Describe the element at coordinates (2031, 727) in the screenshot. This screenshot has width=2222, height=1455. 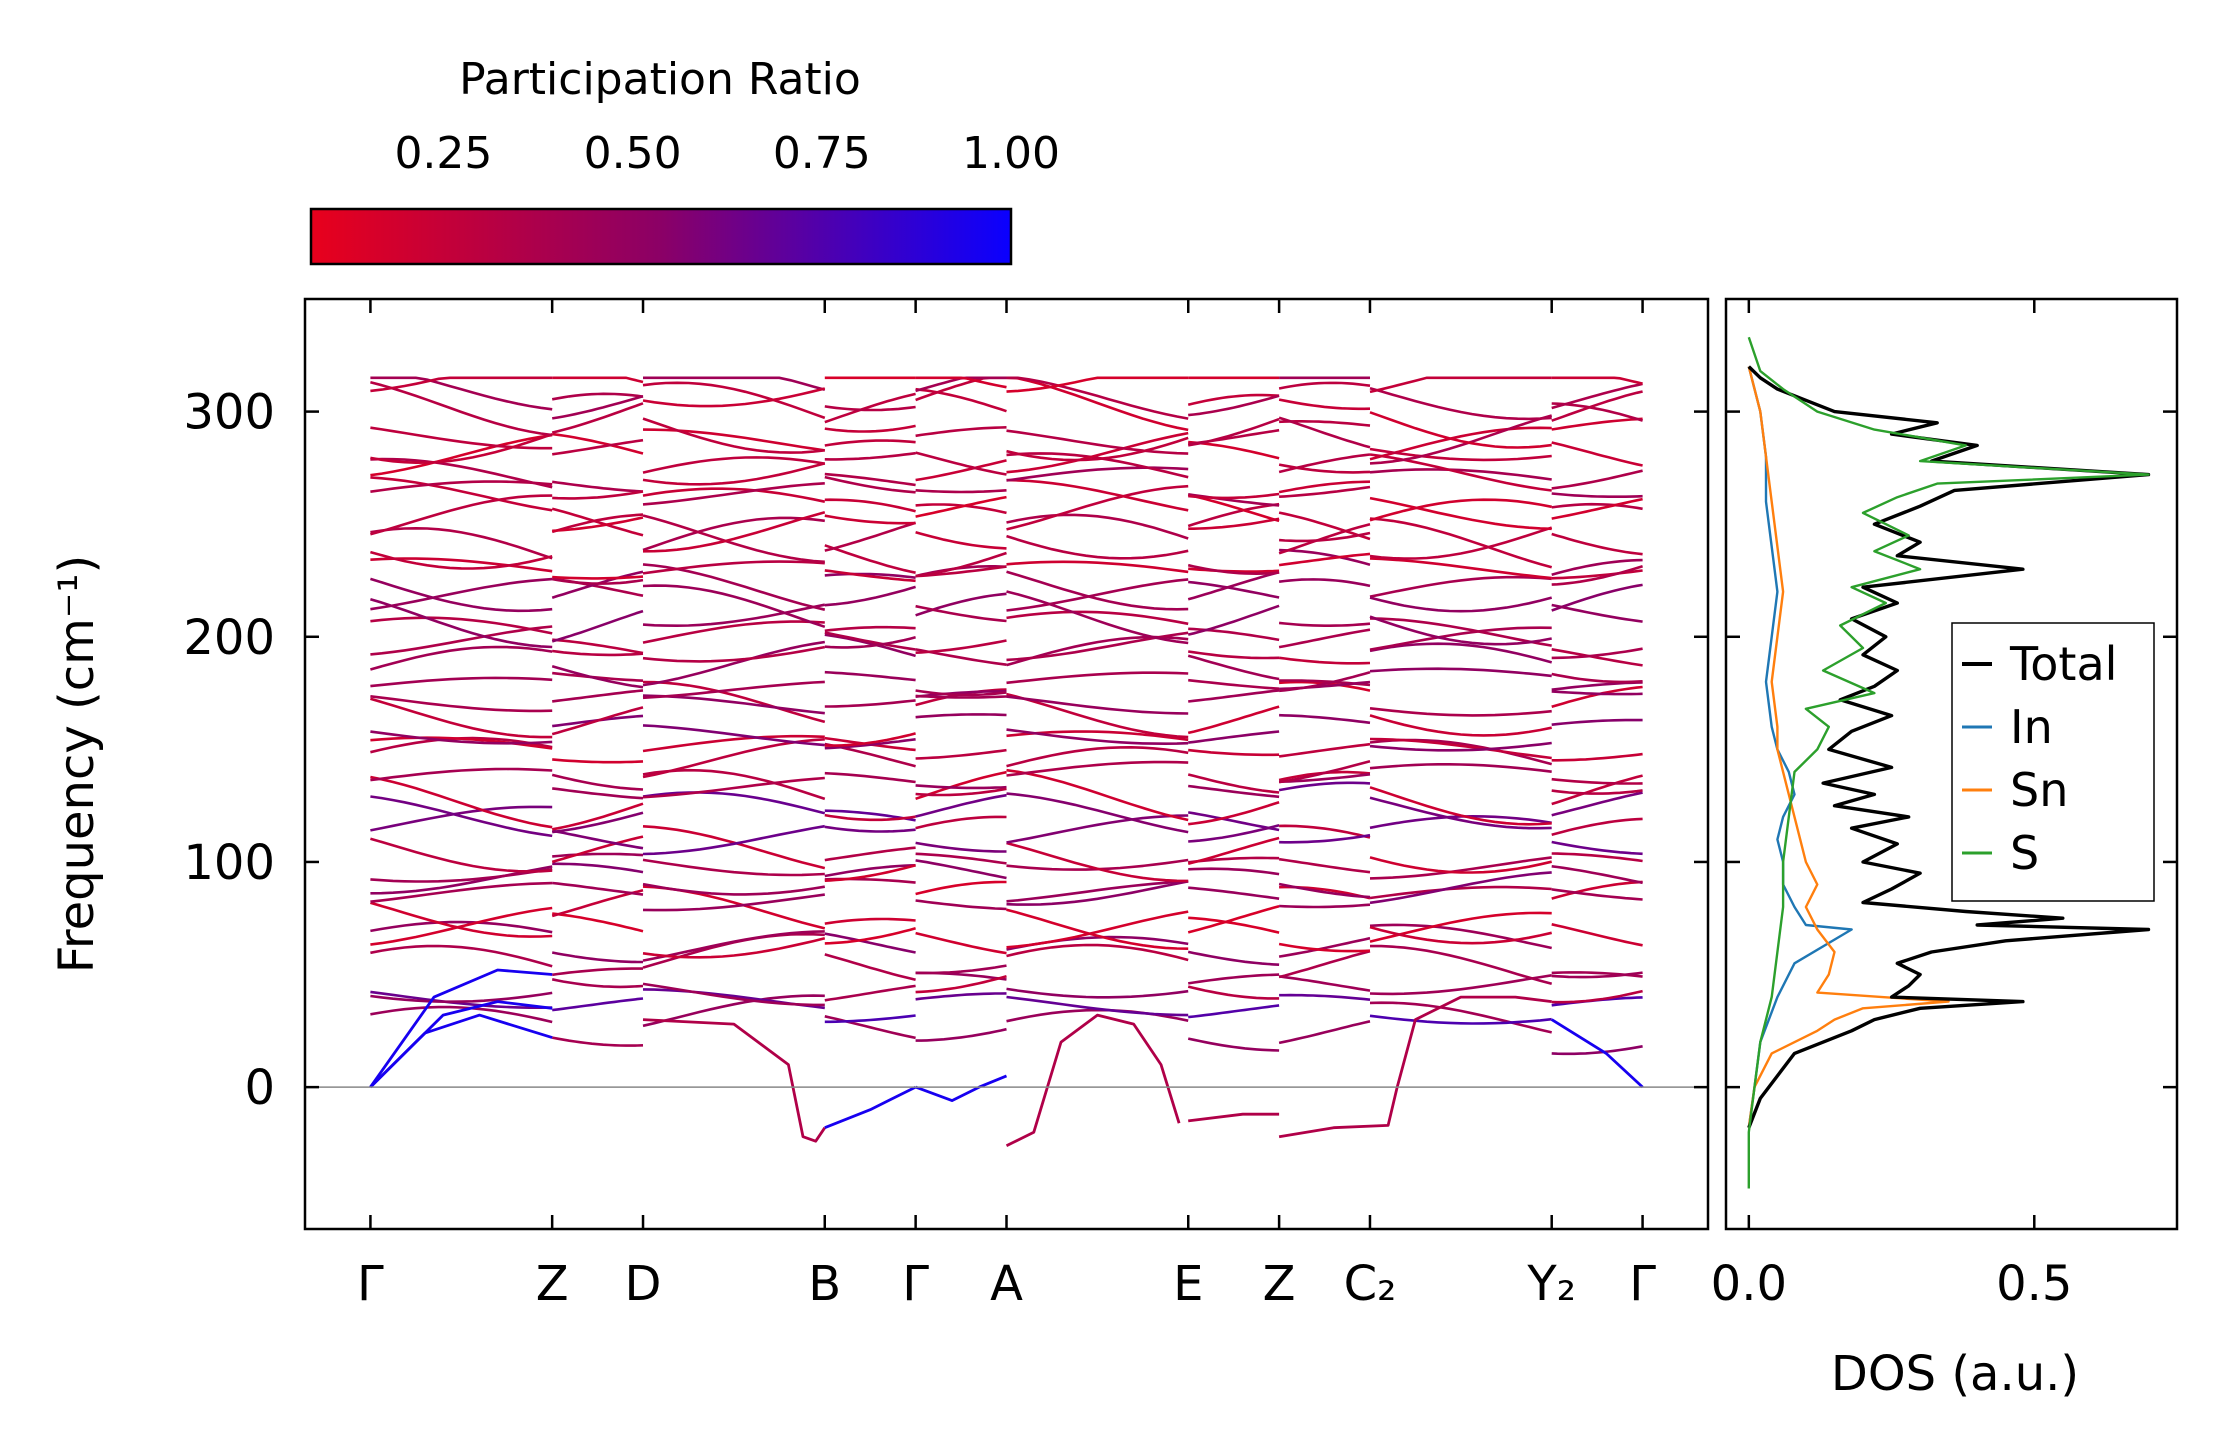
I see `legend-label: In` at that location.